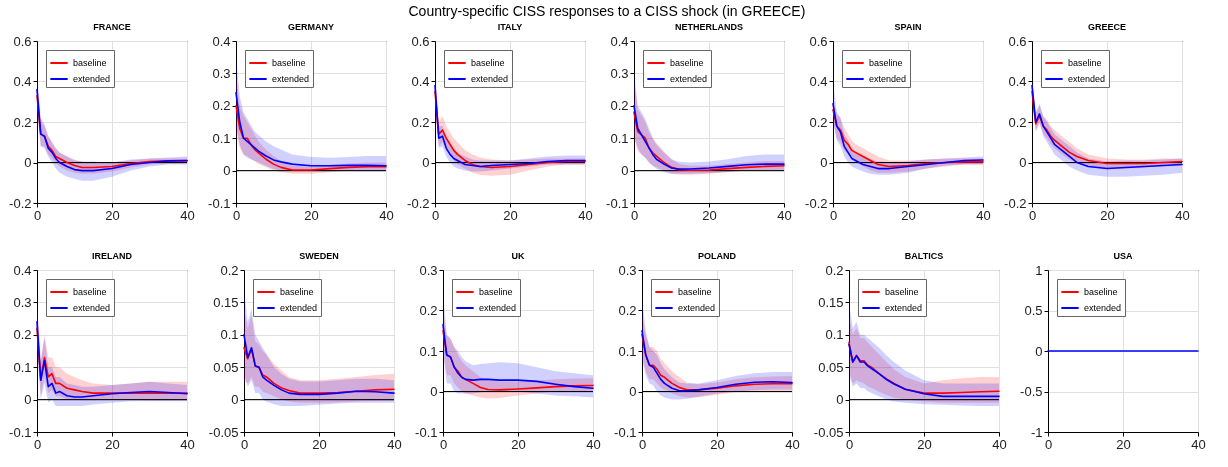 This screenshot has width=1228, height=467. I want to click on y-tick-label: 0.5, so click(1033, 310).